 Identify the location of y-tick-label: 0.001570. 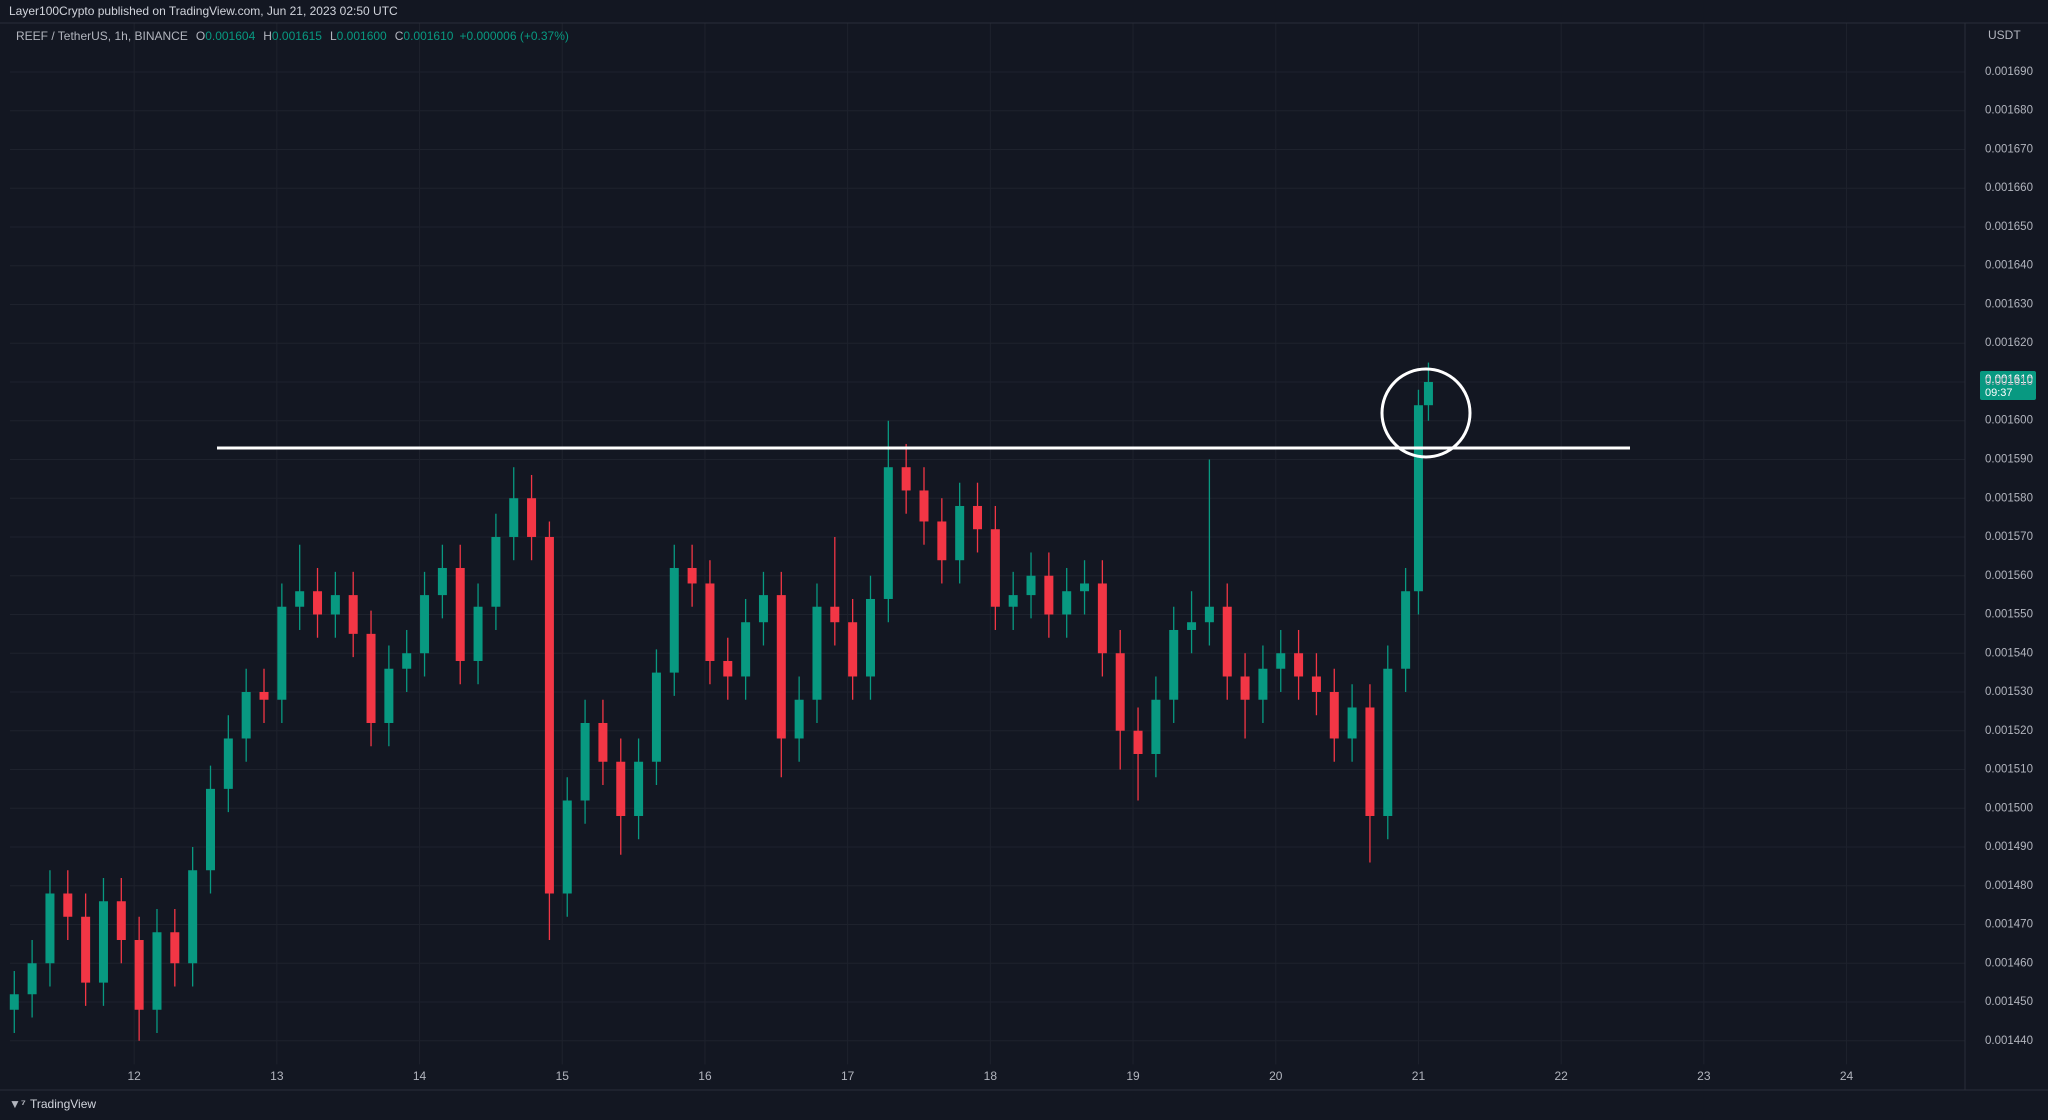
(2009, 537).